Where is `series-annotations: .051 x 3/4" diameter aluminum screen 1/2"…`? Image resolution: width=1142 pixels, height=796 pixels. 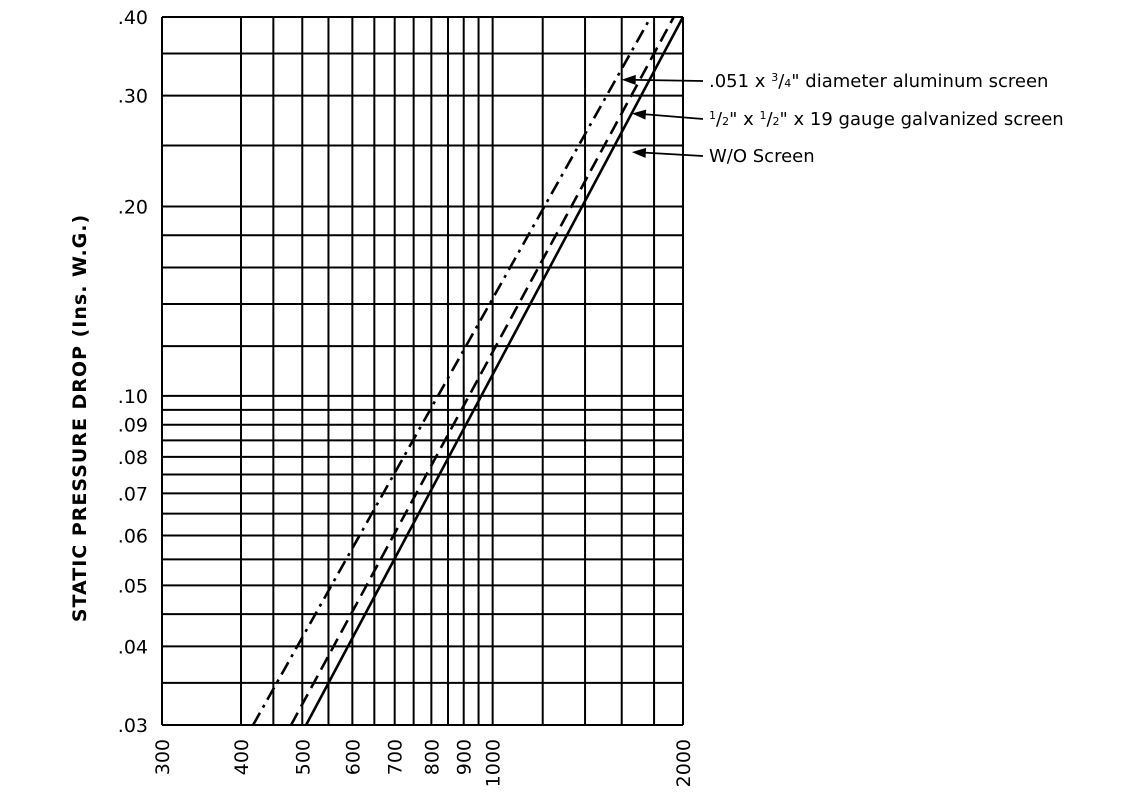
series-annotations: .051 x 3/4" diameter aluminum screen 1/2"… is located at coordinates (842, 119).